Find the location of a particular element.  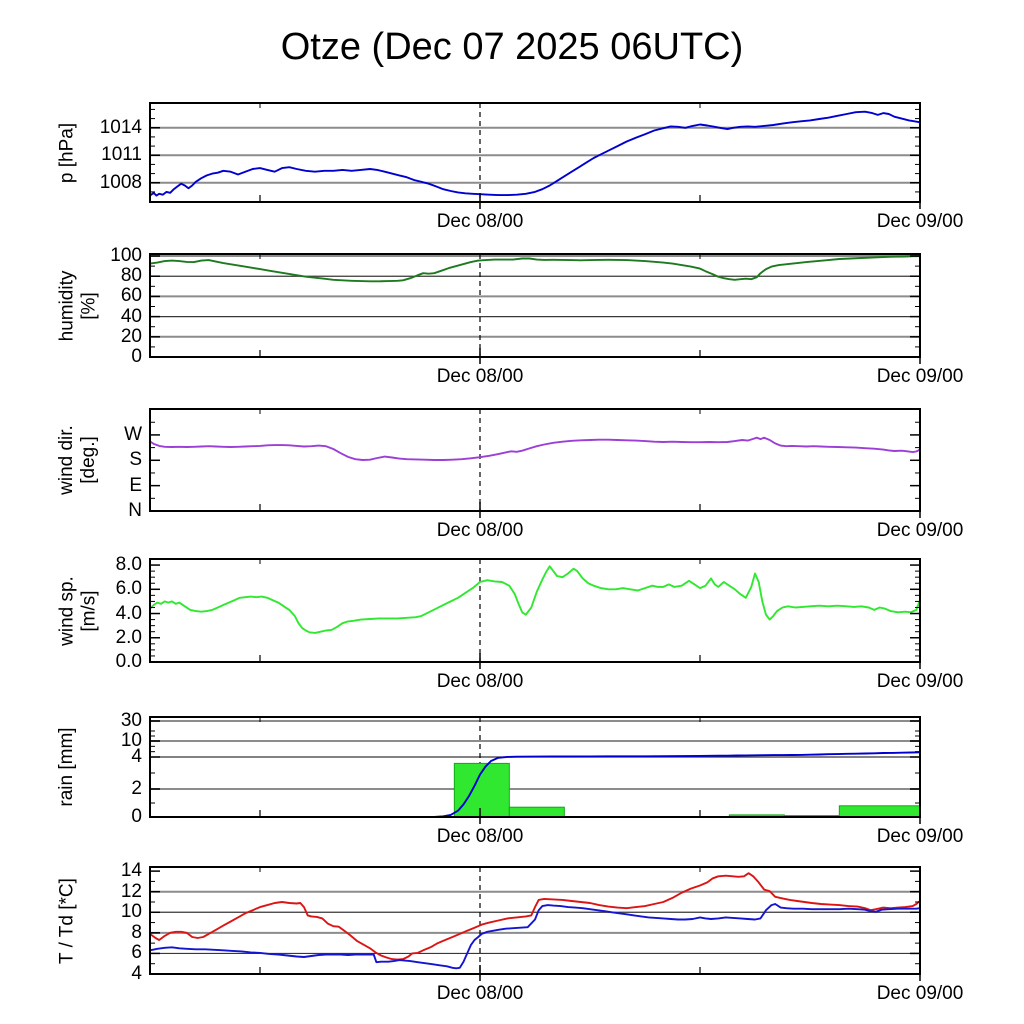

ytick-label-humidity: 80 is located at coordinates (131, 276).